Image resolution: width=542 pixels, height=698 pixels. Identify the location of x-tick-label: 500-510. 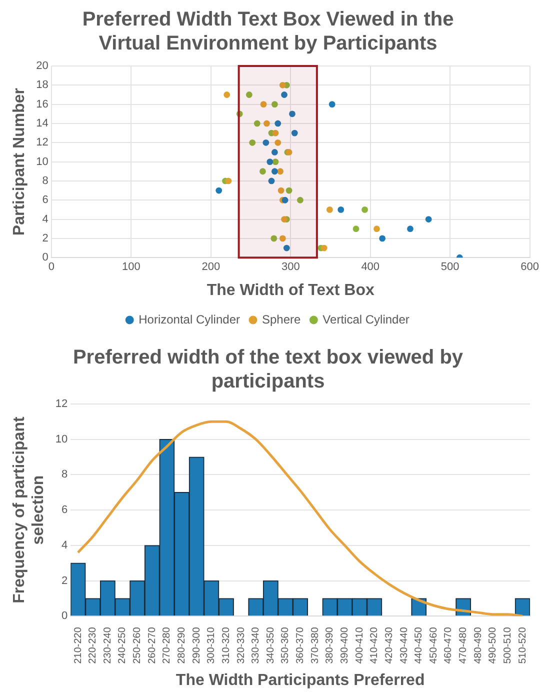
(508, 645).